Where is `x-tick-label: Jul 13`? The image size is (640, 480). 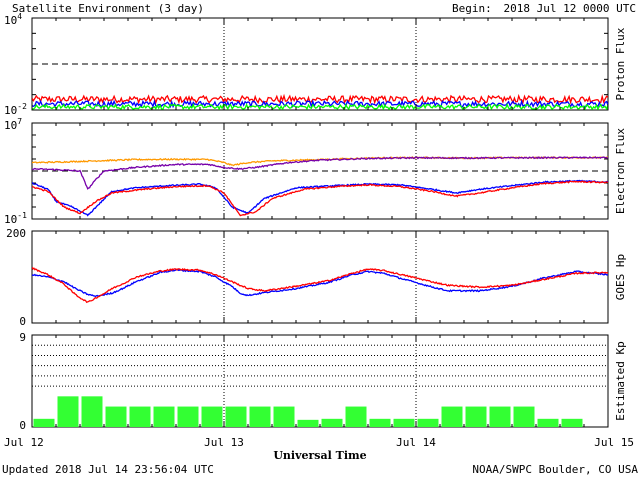
x-tick-label: Jul 13 is located at coordinates (224, 442).